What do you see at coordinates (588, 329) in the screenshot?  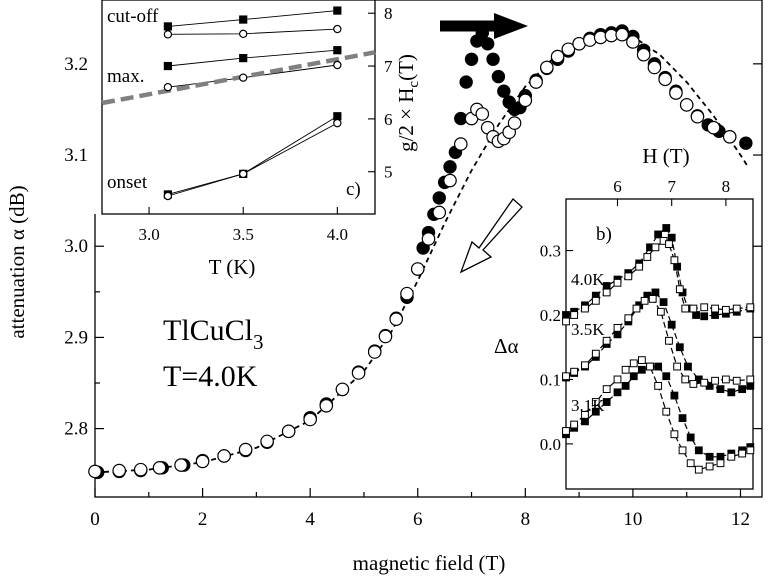 I see `label-3-5k: 3.5K` at bounding box center [588, 329].